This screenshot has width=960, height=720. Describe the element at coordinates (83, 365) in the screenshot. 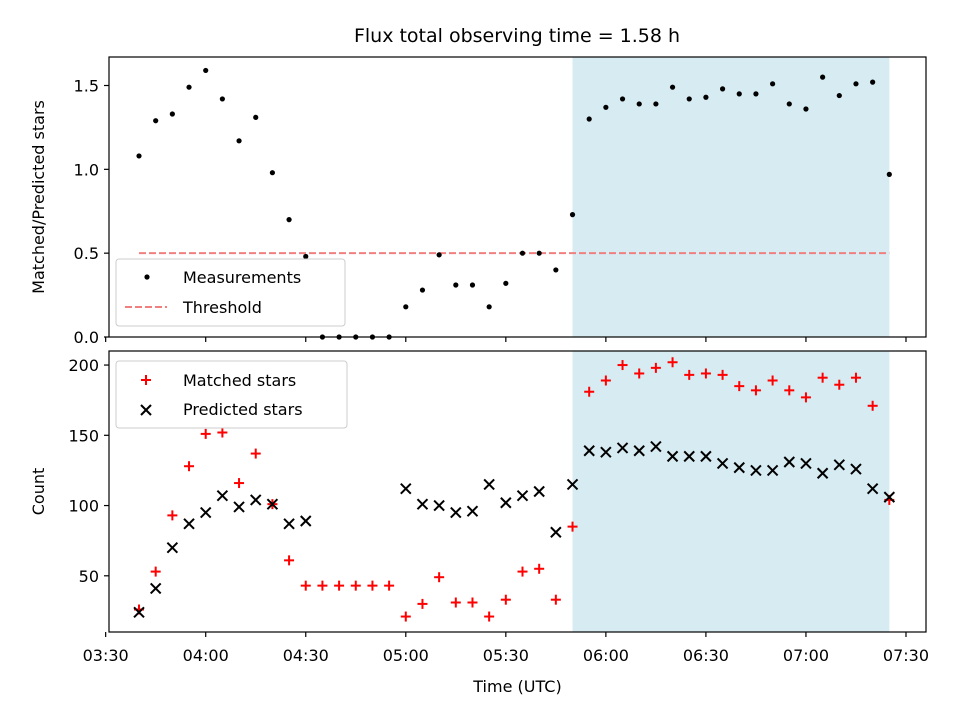

I see `y-tick-label: 200` at that location.